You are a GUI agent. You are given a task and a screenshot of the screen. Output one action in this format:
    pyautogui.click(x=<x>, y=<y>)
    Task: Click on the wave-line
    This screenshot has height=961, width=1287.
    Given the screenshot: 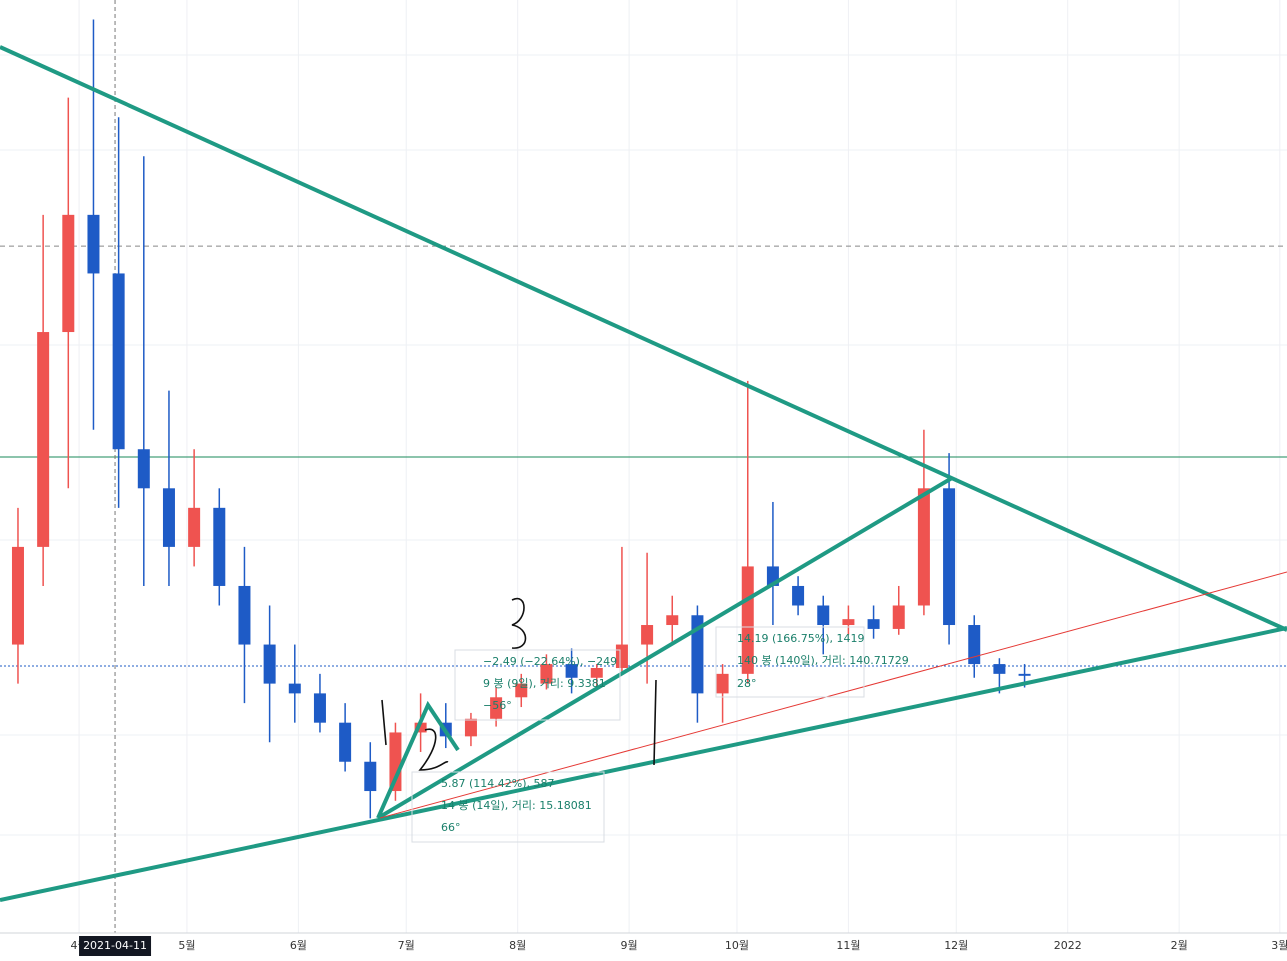 What is the action you would take?
    pyautogui.click(x=418, y=759)
    